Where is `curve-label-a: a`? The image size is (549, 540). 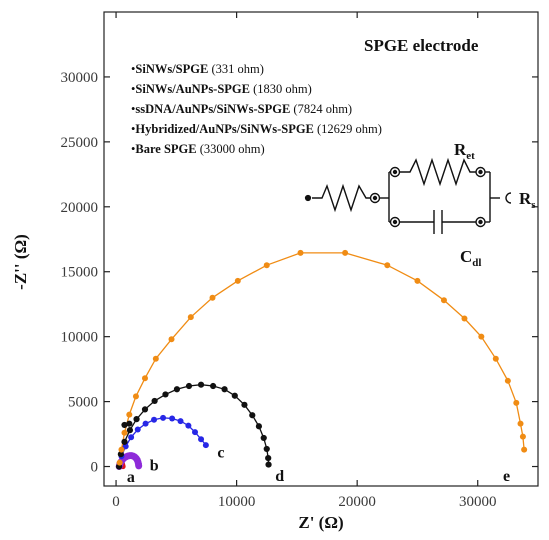 curve-label-a: a is located at coordinates (131, 477).